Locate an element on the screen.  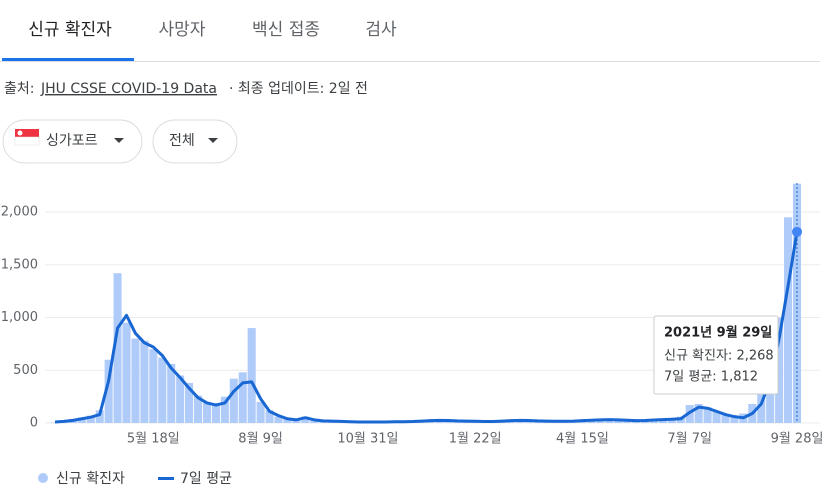
tab: 검사 is located at coordinates (381, 30).